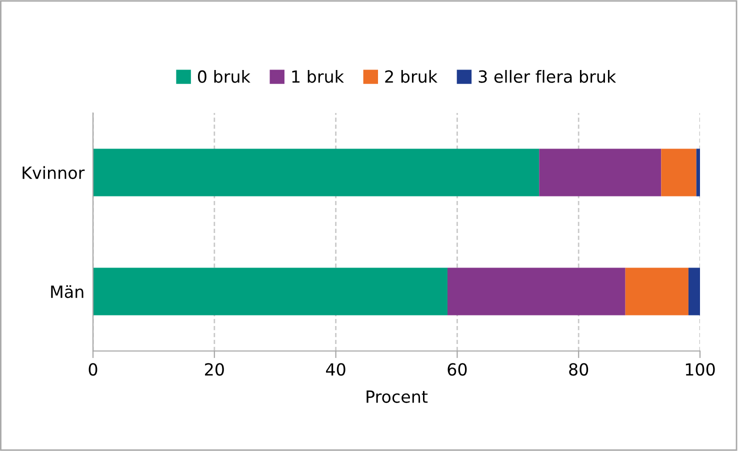  I want to click on legend-label: 3 eller flera bruk, so click(547, 76).